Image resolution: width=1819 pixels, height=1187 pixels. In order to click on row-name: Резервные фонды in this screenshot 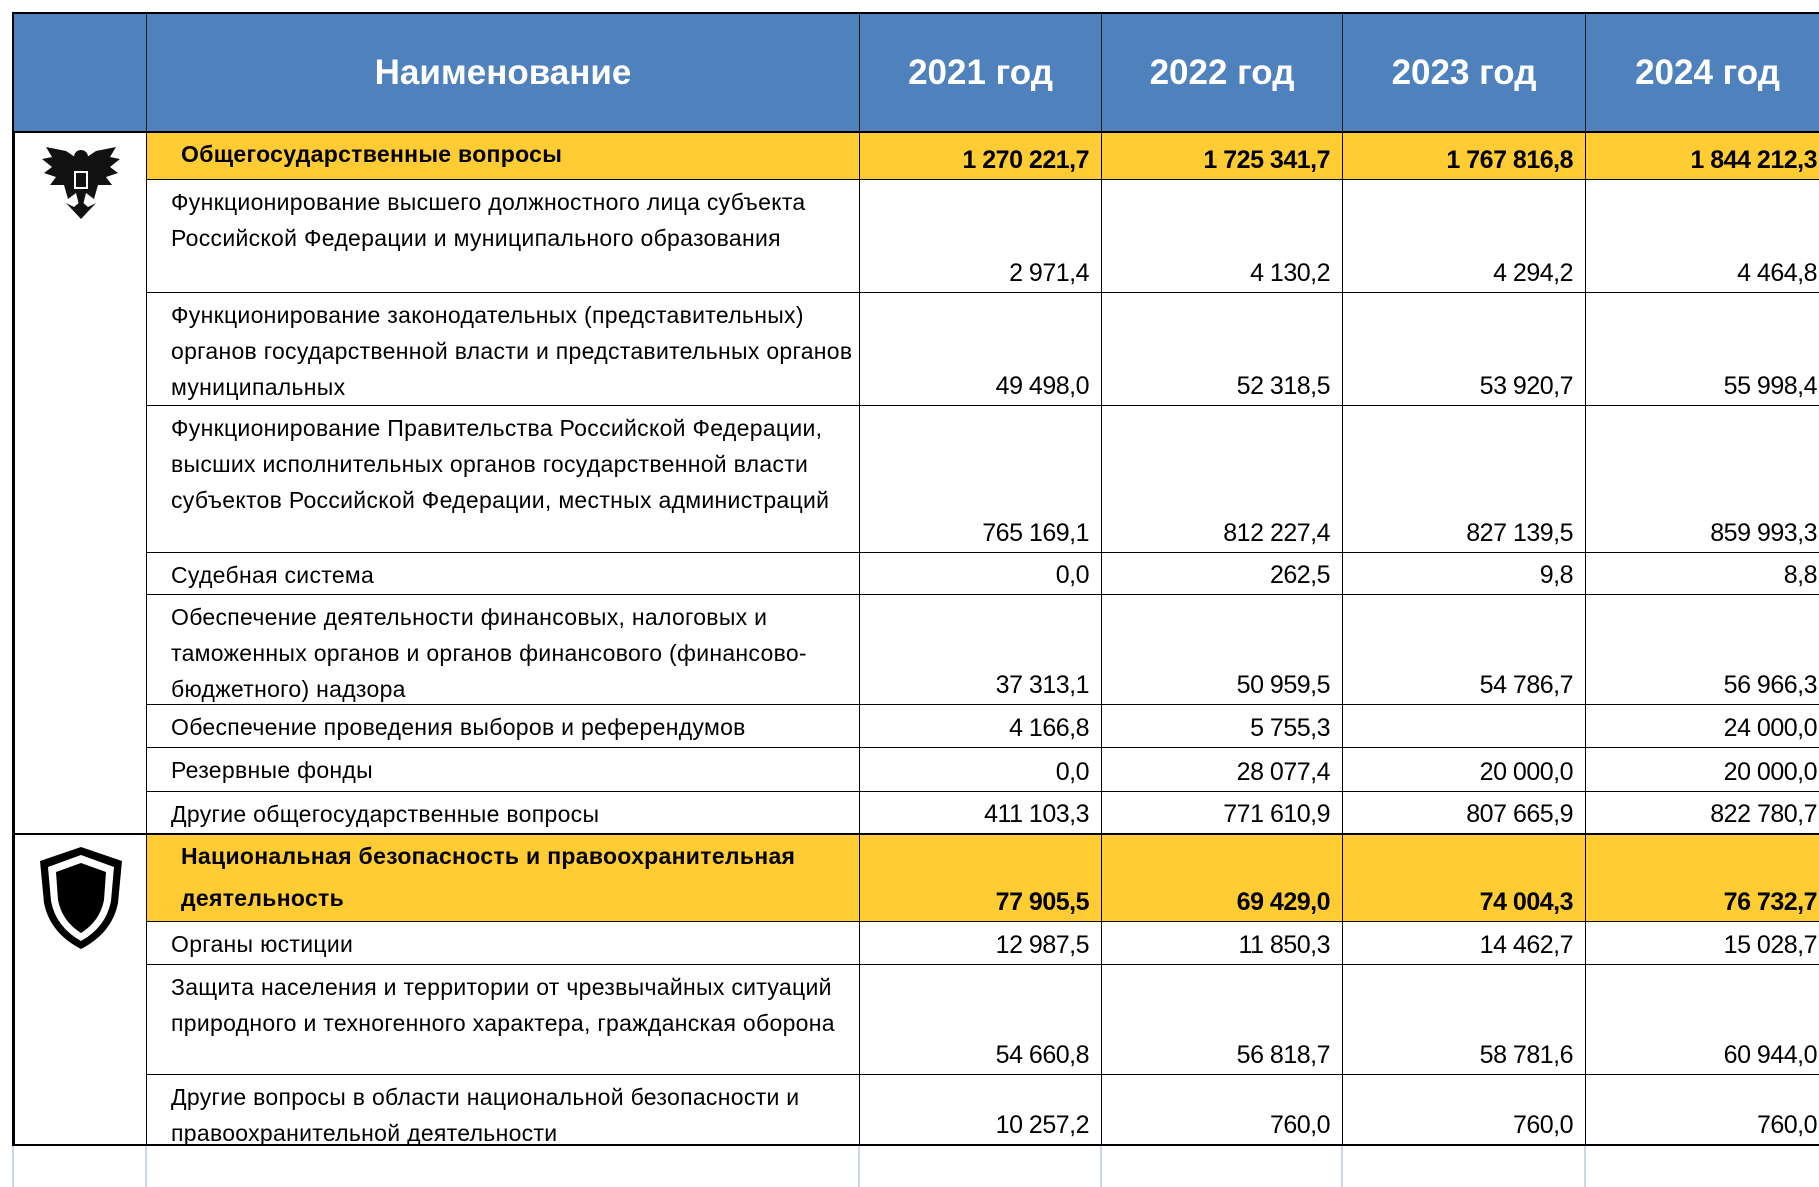, I will do `click(503, 770)`.